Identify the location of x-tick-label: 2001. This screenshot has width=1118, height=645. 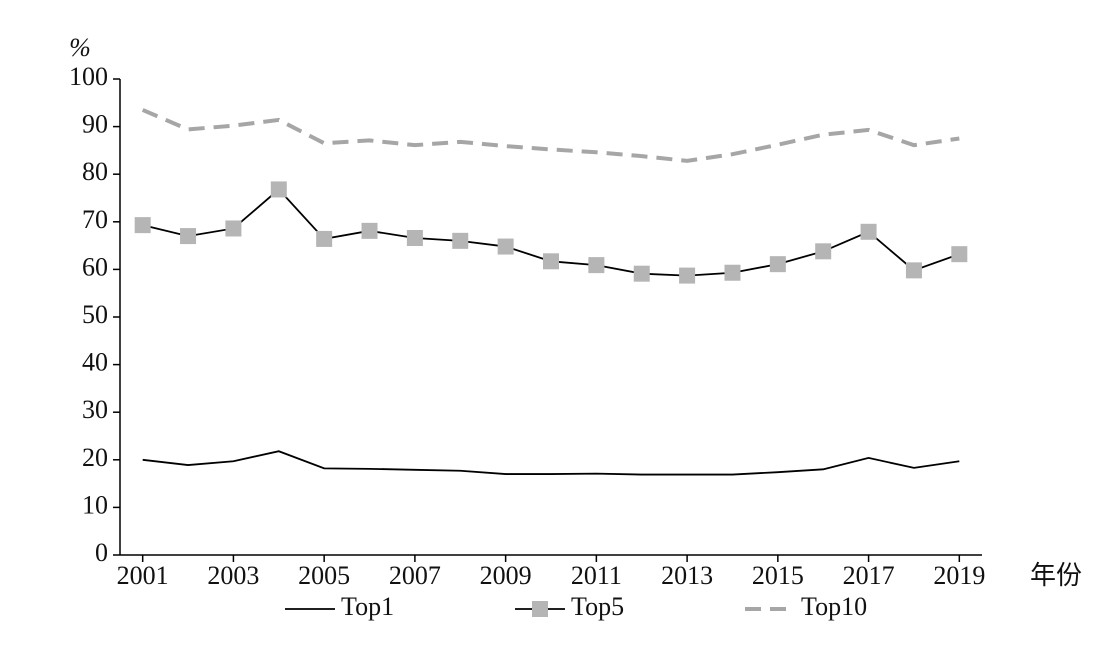
(143, 575).